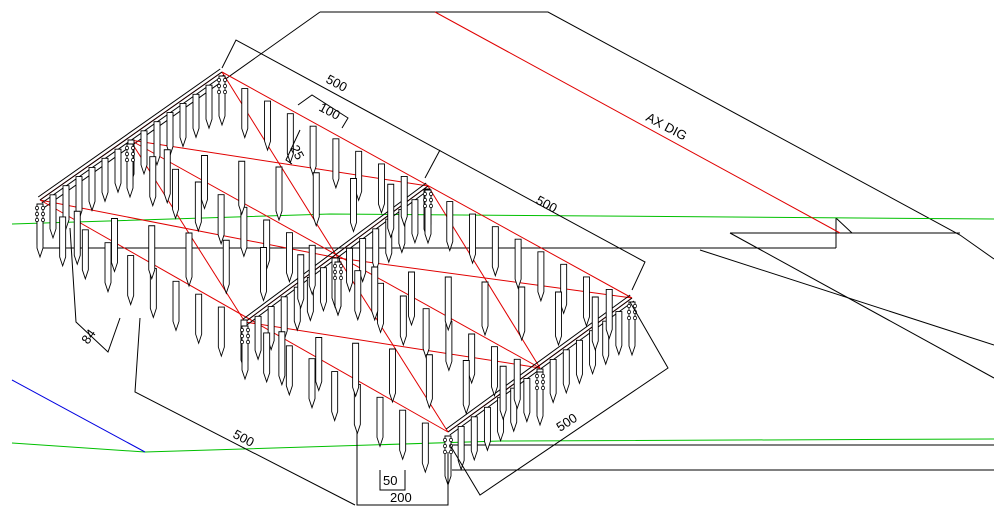 Image resolution: width=994 pixels, height=509 pixels. Describe the element at coordinates (297, 152) in the screenshot. I see `dim-offset: 25` at that location.